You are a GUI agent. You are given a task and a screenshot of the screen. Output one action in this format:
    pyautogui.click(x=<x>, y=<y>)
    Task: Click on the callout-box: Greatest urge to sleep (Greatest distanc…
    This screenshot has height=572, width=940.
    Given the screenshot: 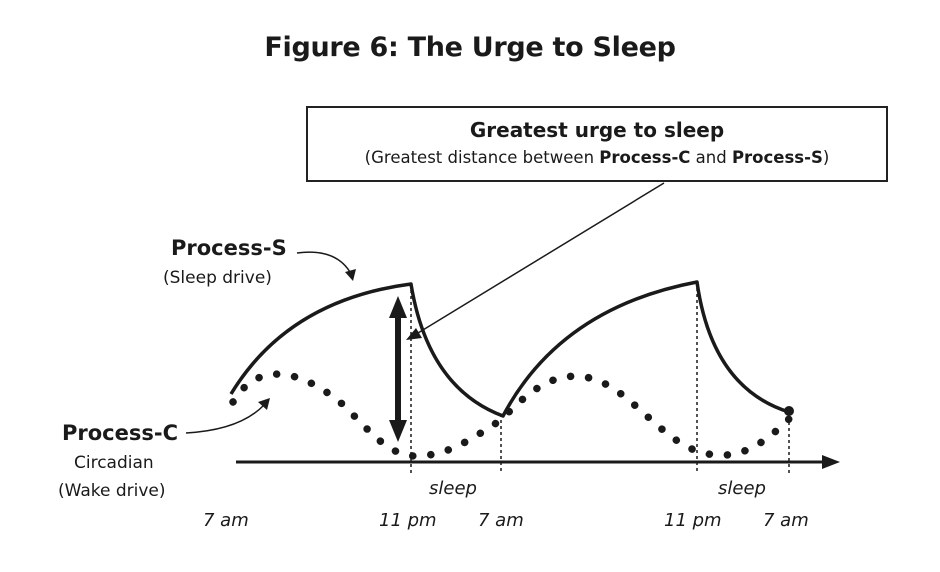 What is the action you would take?
    pyautogui.click(x=597, y=144)
    